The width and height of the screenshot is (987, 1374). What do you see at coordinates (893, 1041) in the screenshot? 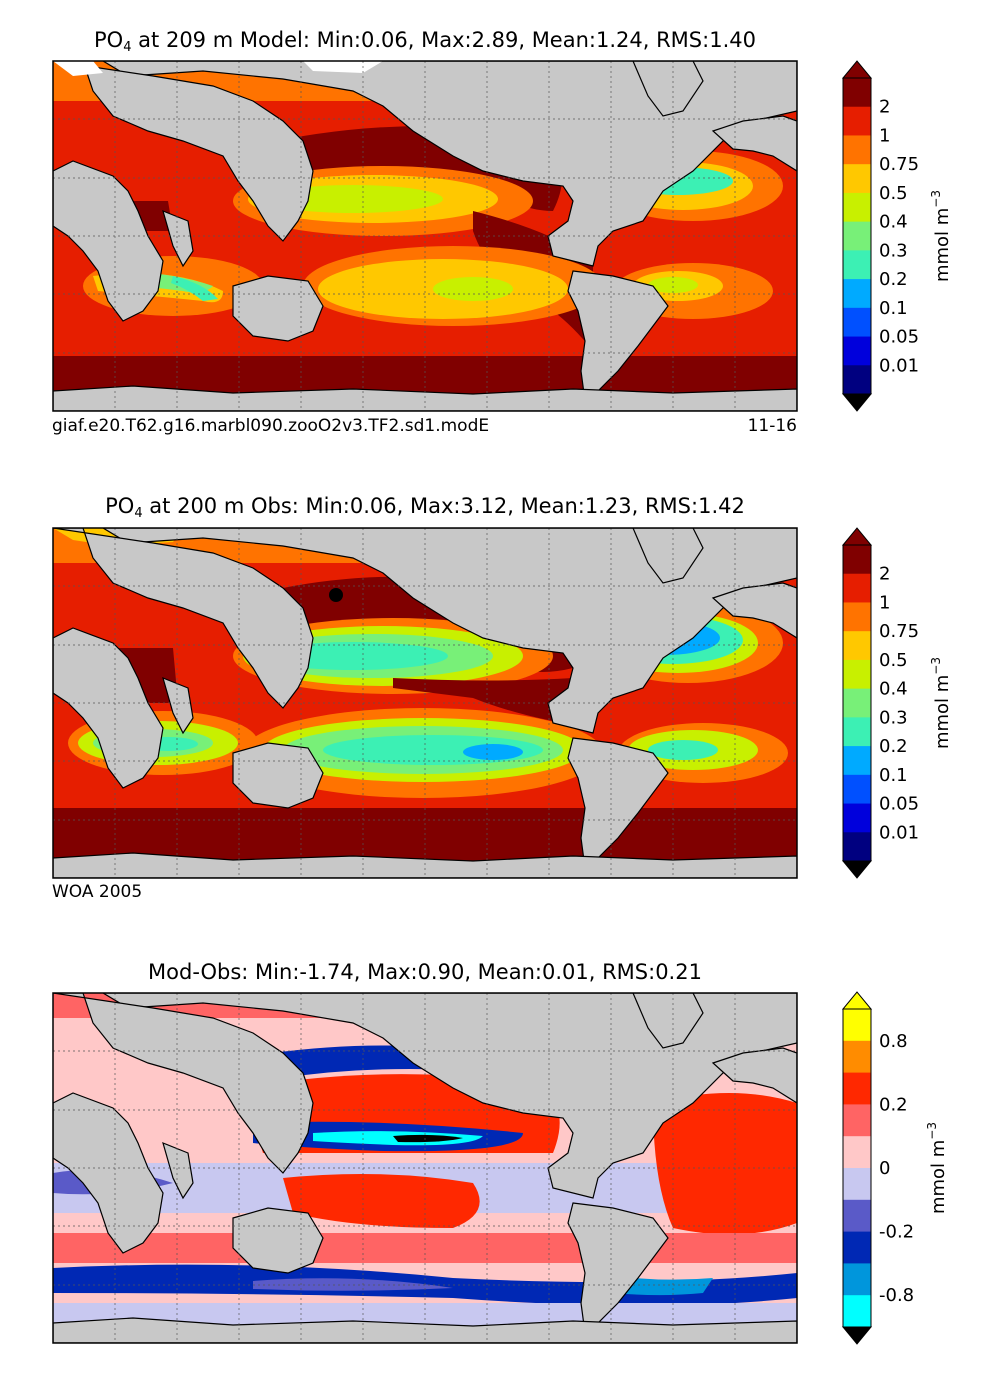
I see `colorbar-tick-label: 0.8` at bounding box center [893, 1041].